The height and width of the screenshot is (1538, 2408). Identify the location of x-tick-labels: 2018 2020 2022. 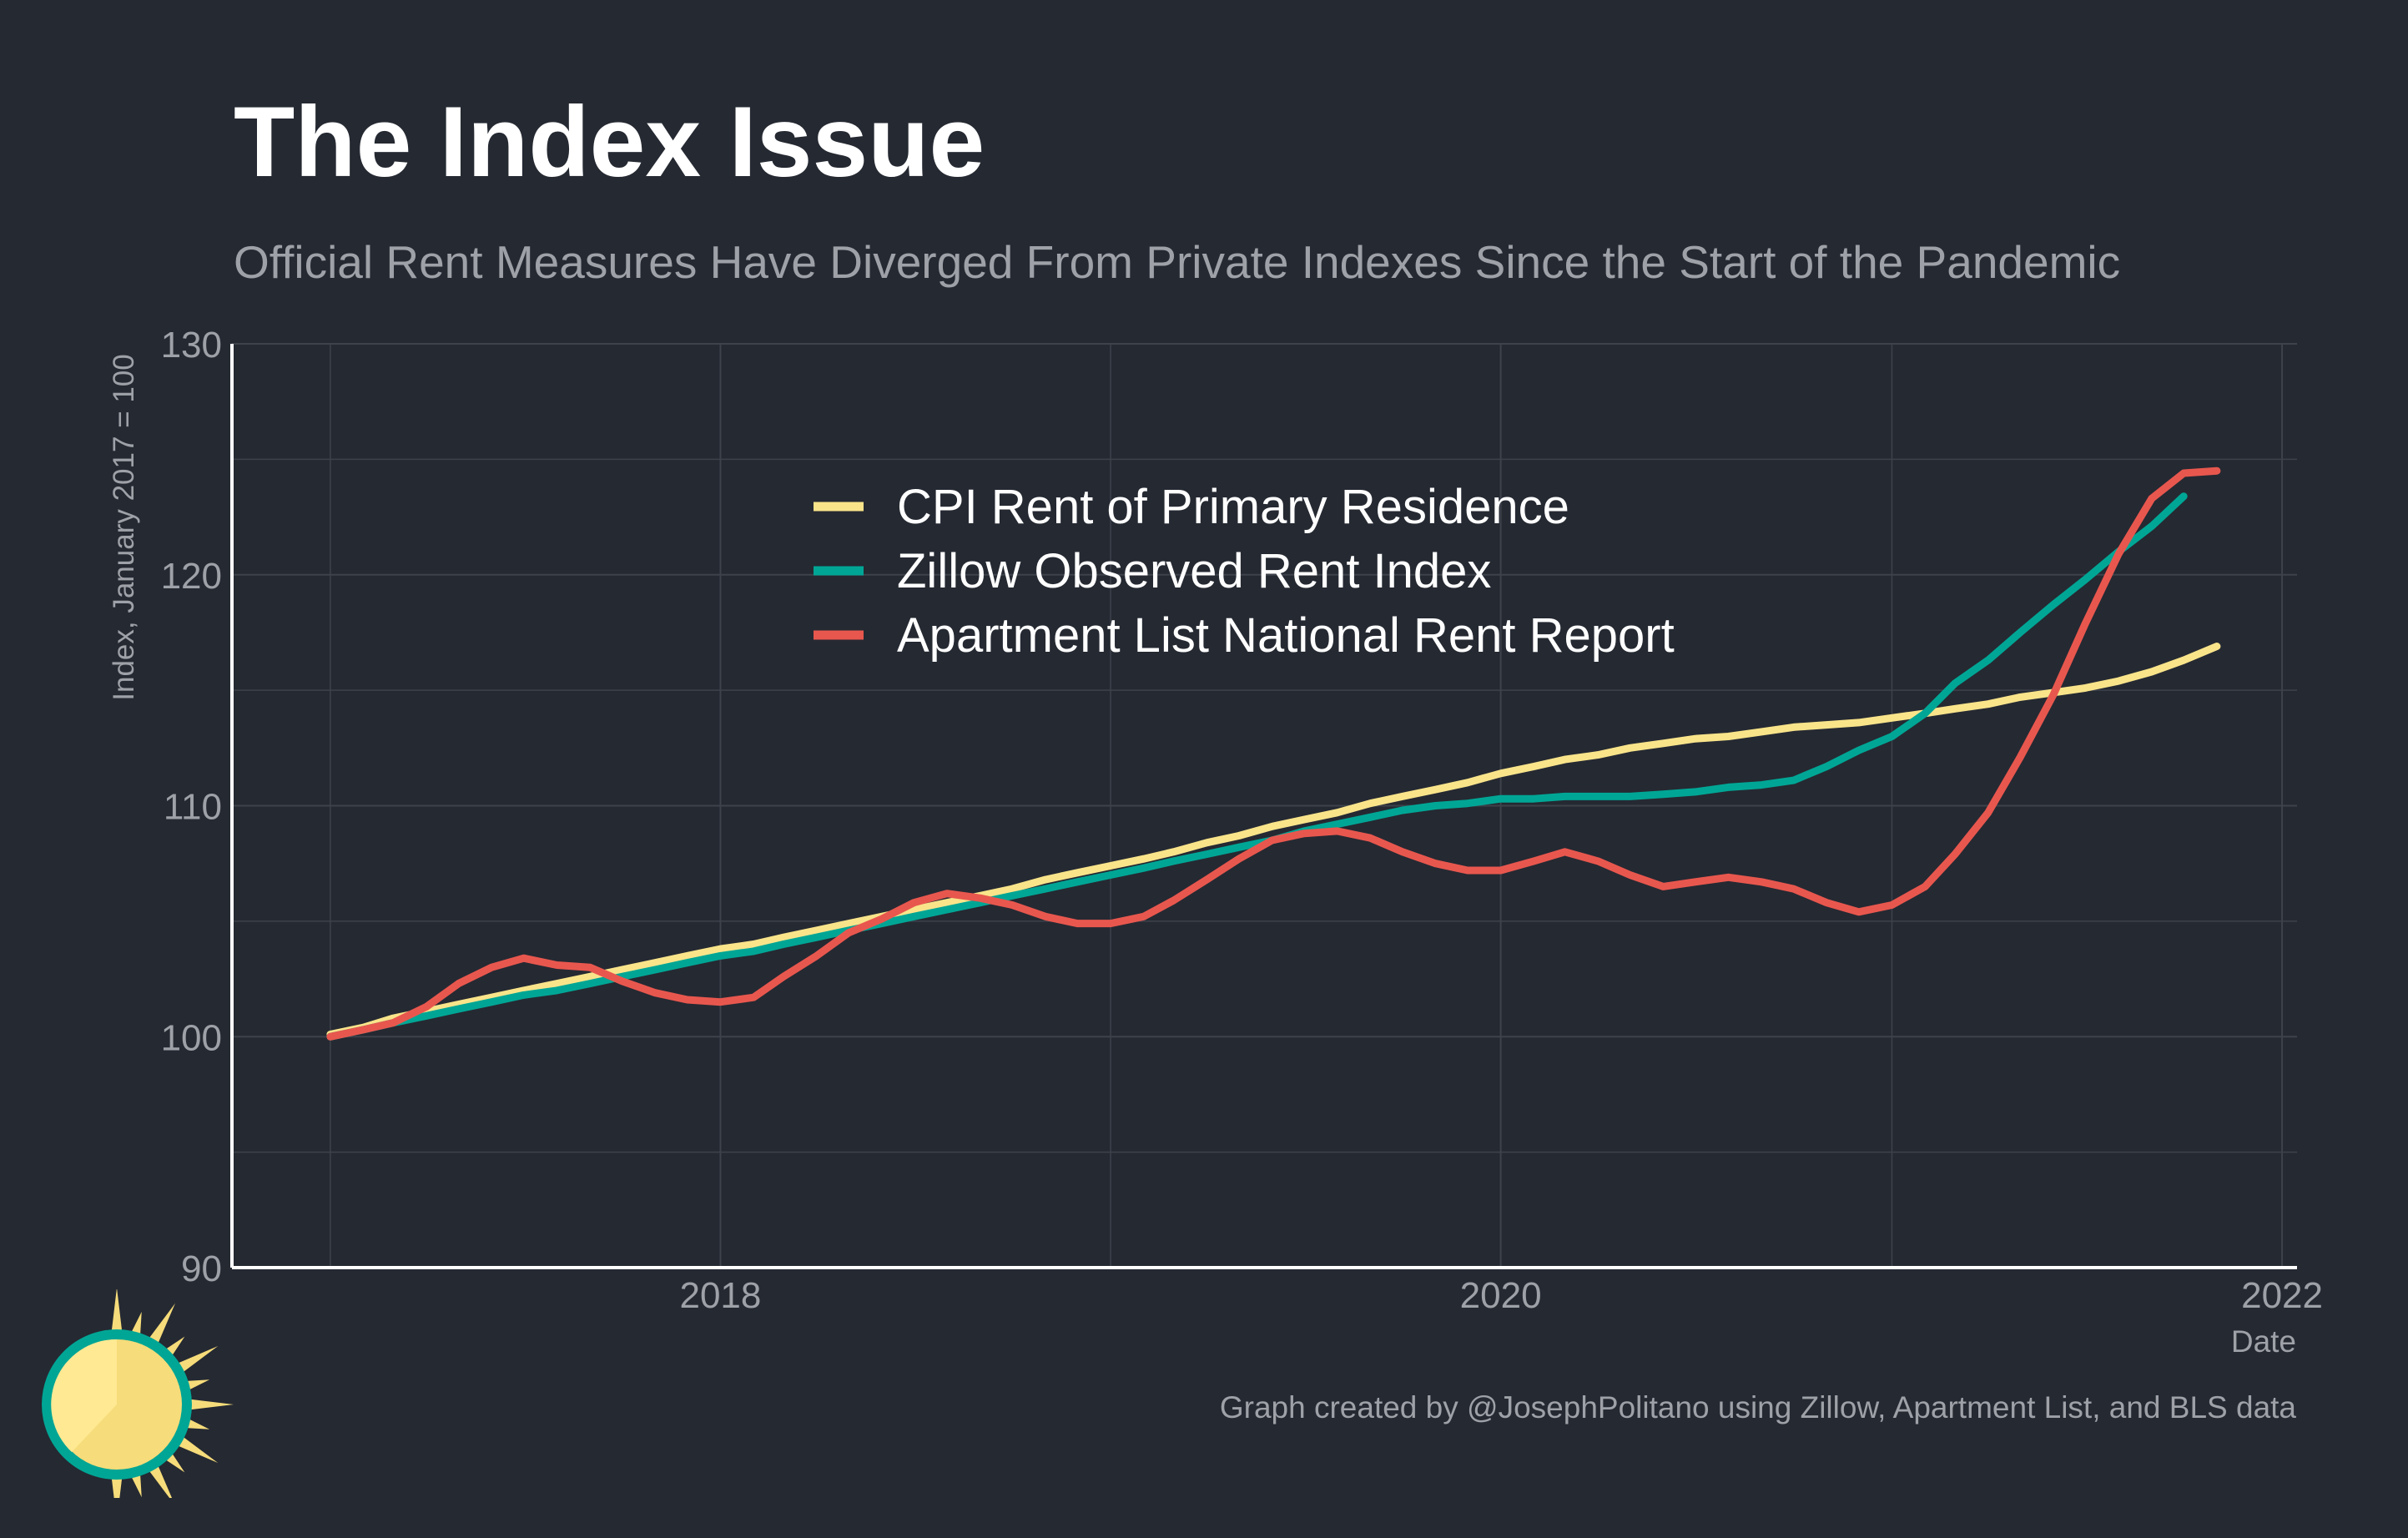
(1501, 1295).